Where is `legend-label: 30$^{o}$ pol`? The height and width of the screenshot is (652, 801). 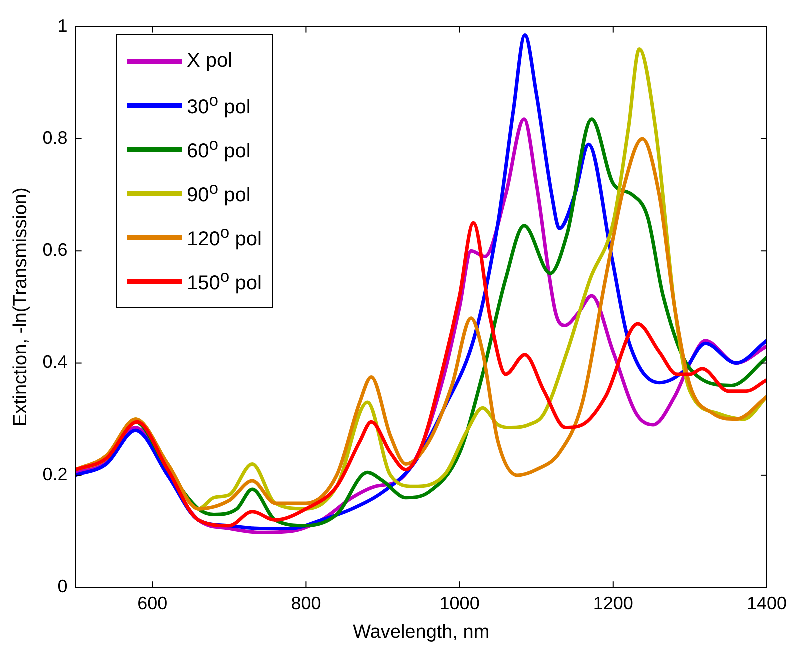
legend-label: 30$^{o}$ pol is located at coordinates (219, 105).